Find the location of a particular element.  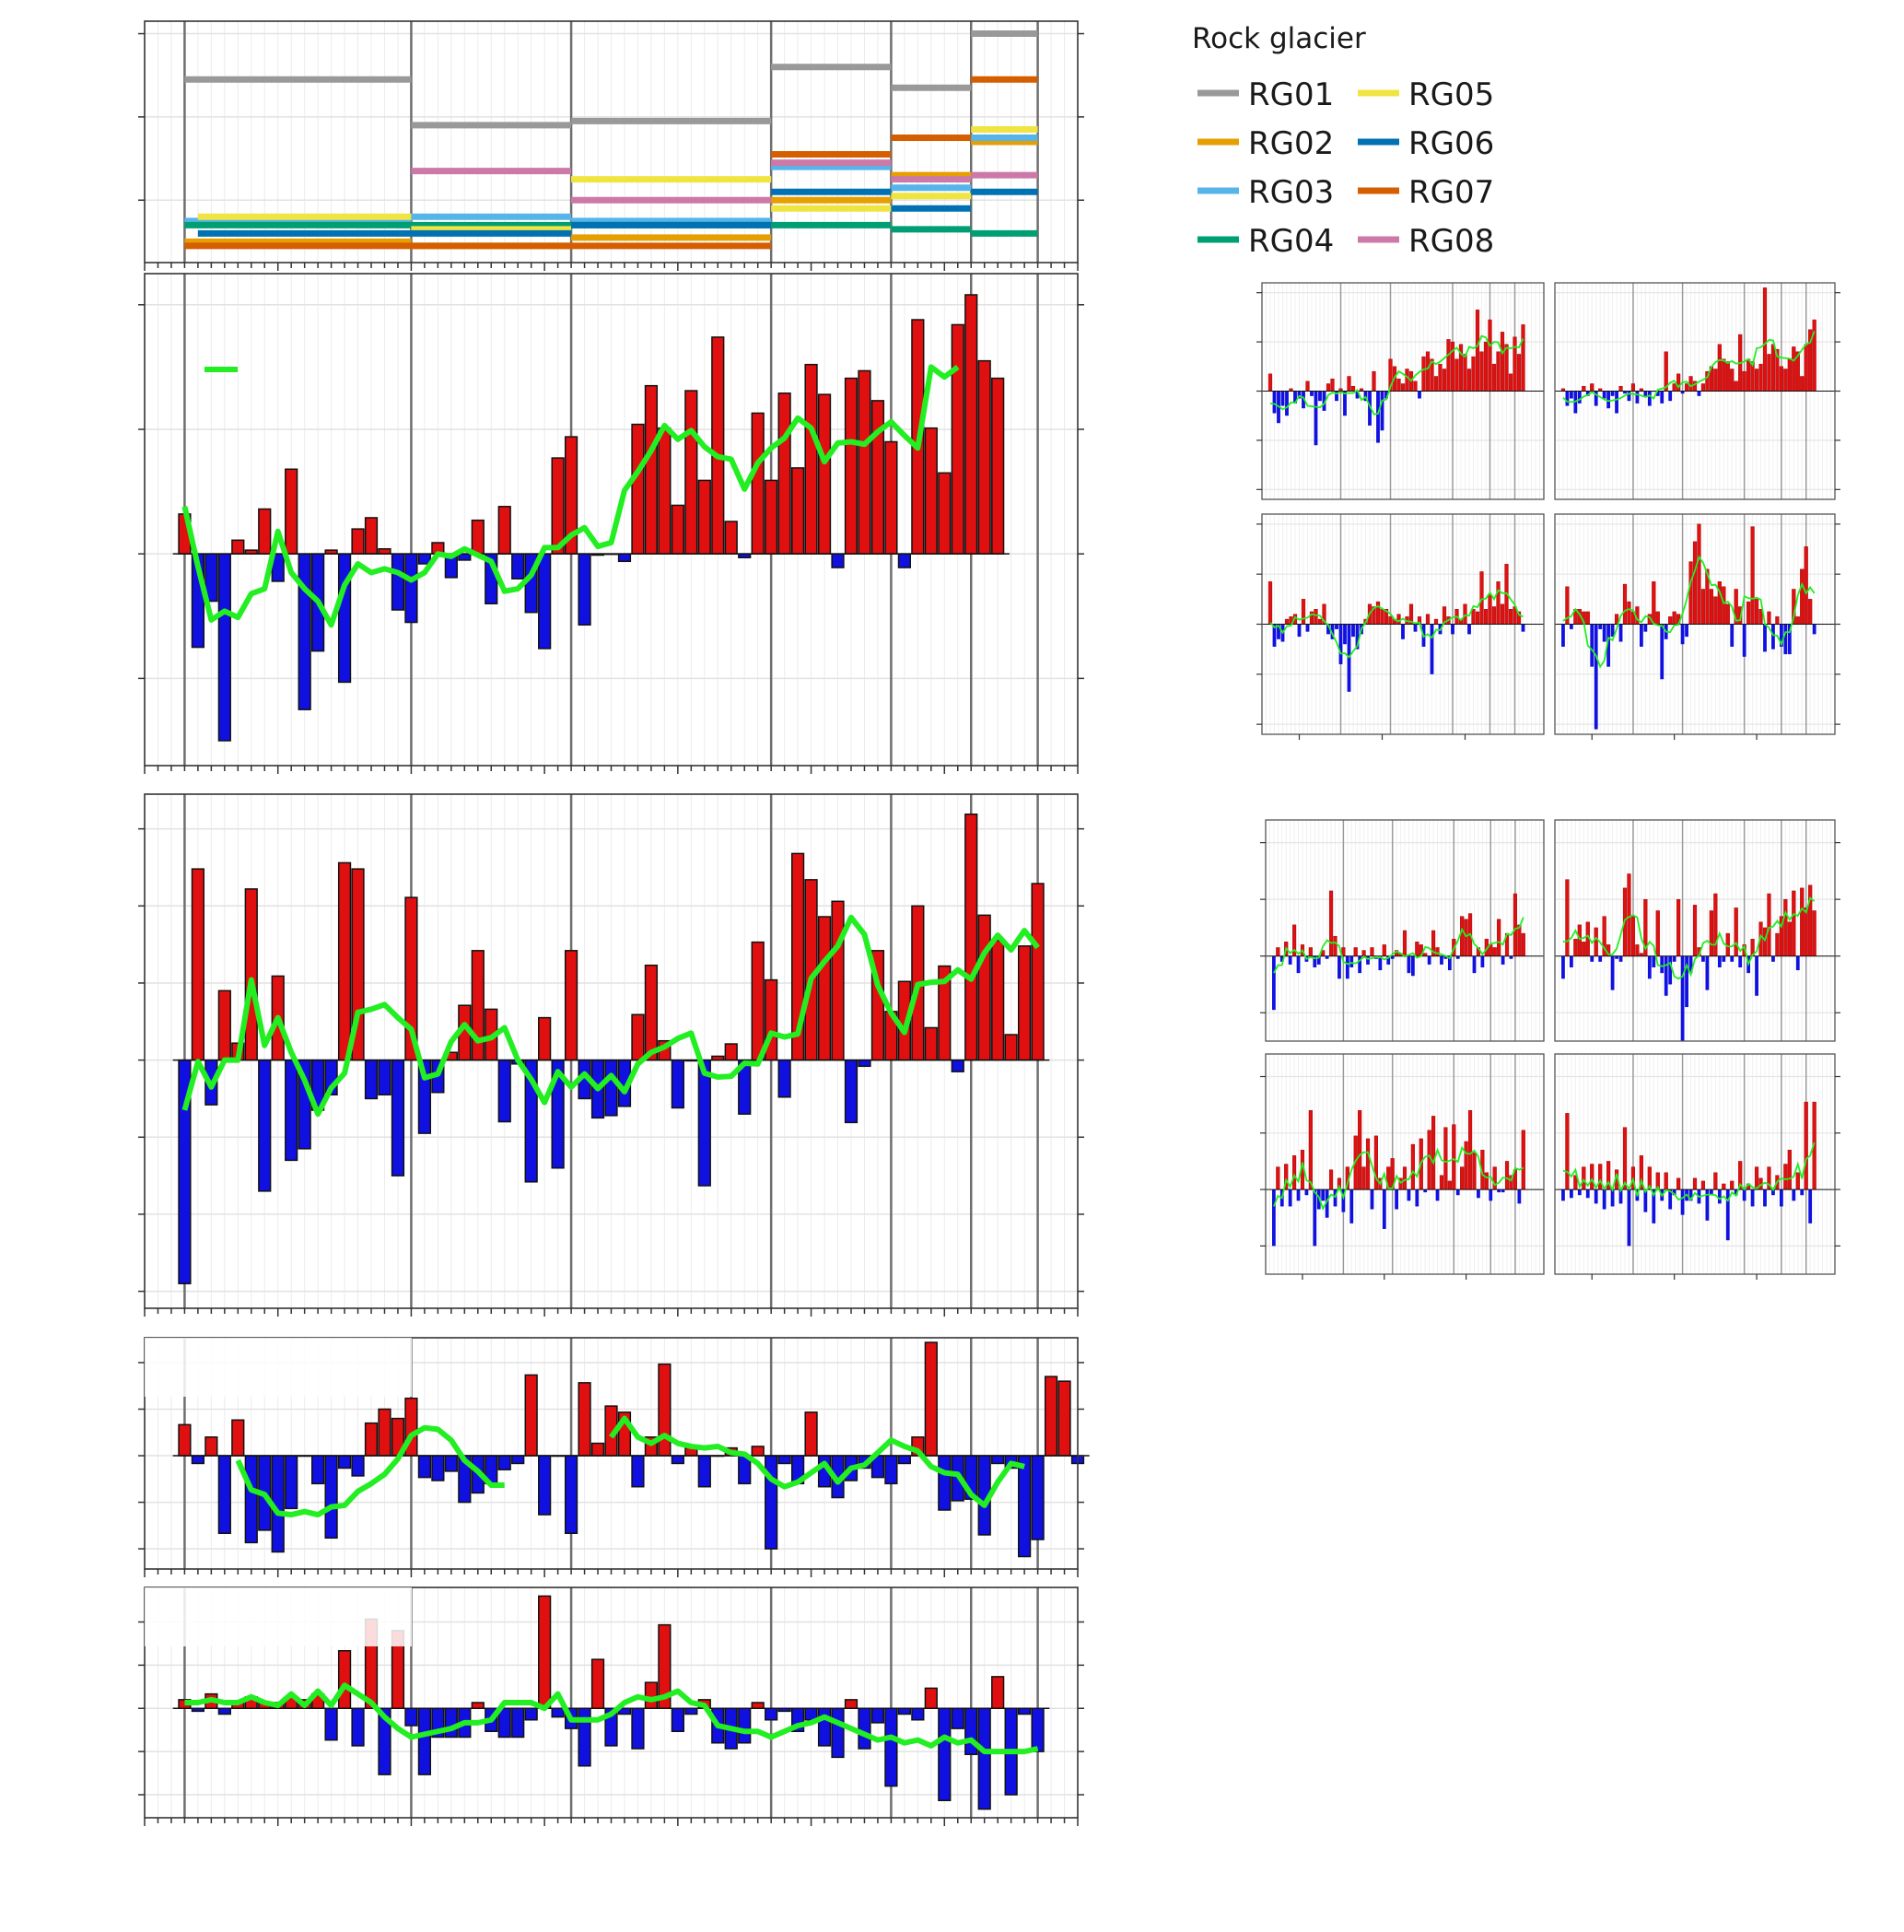

subplot-autumn is located at coordinates (1400, 626).